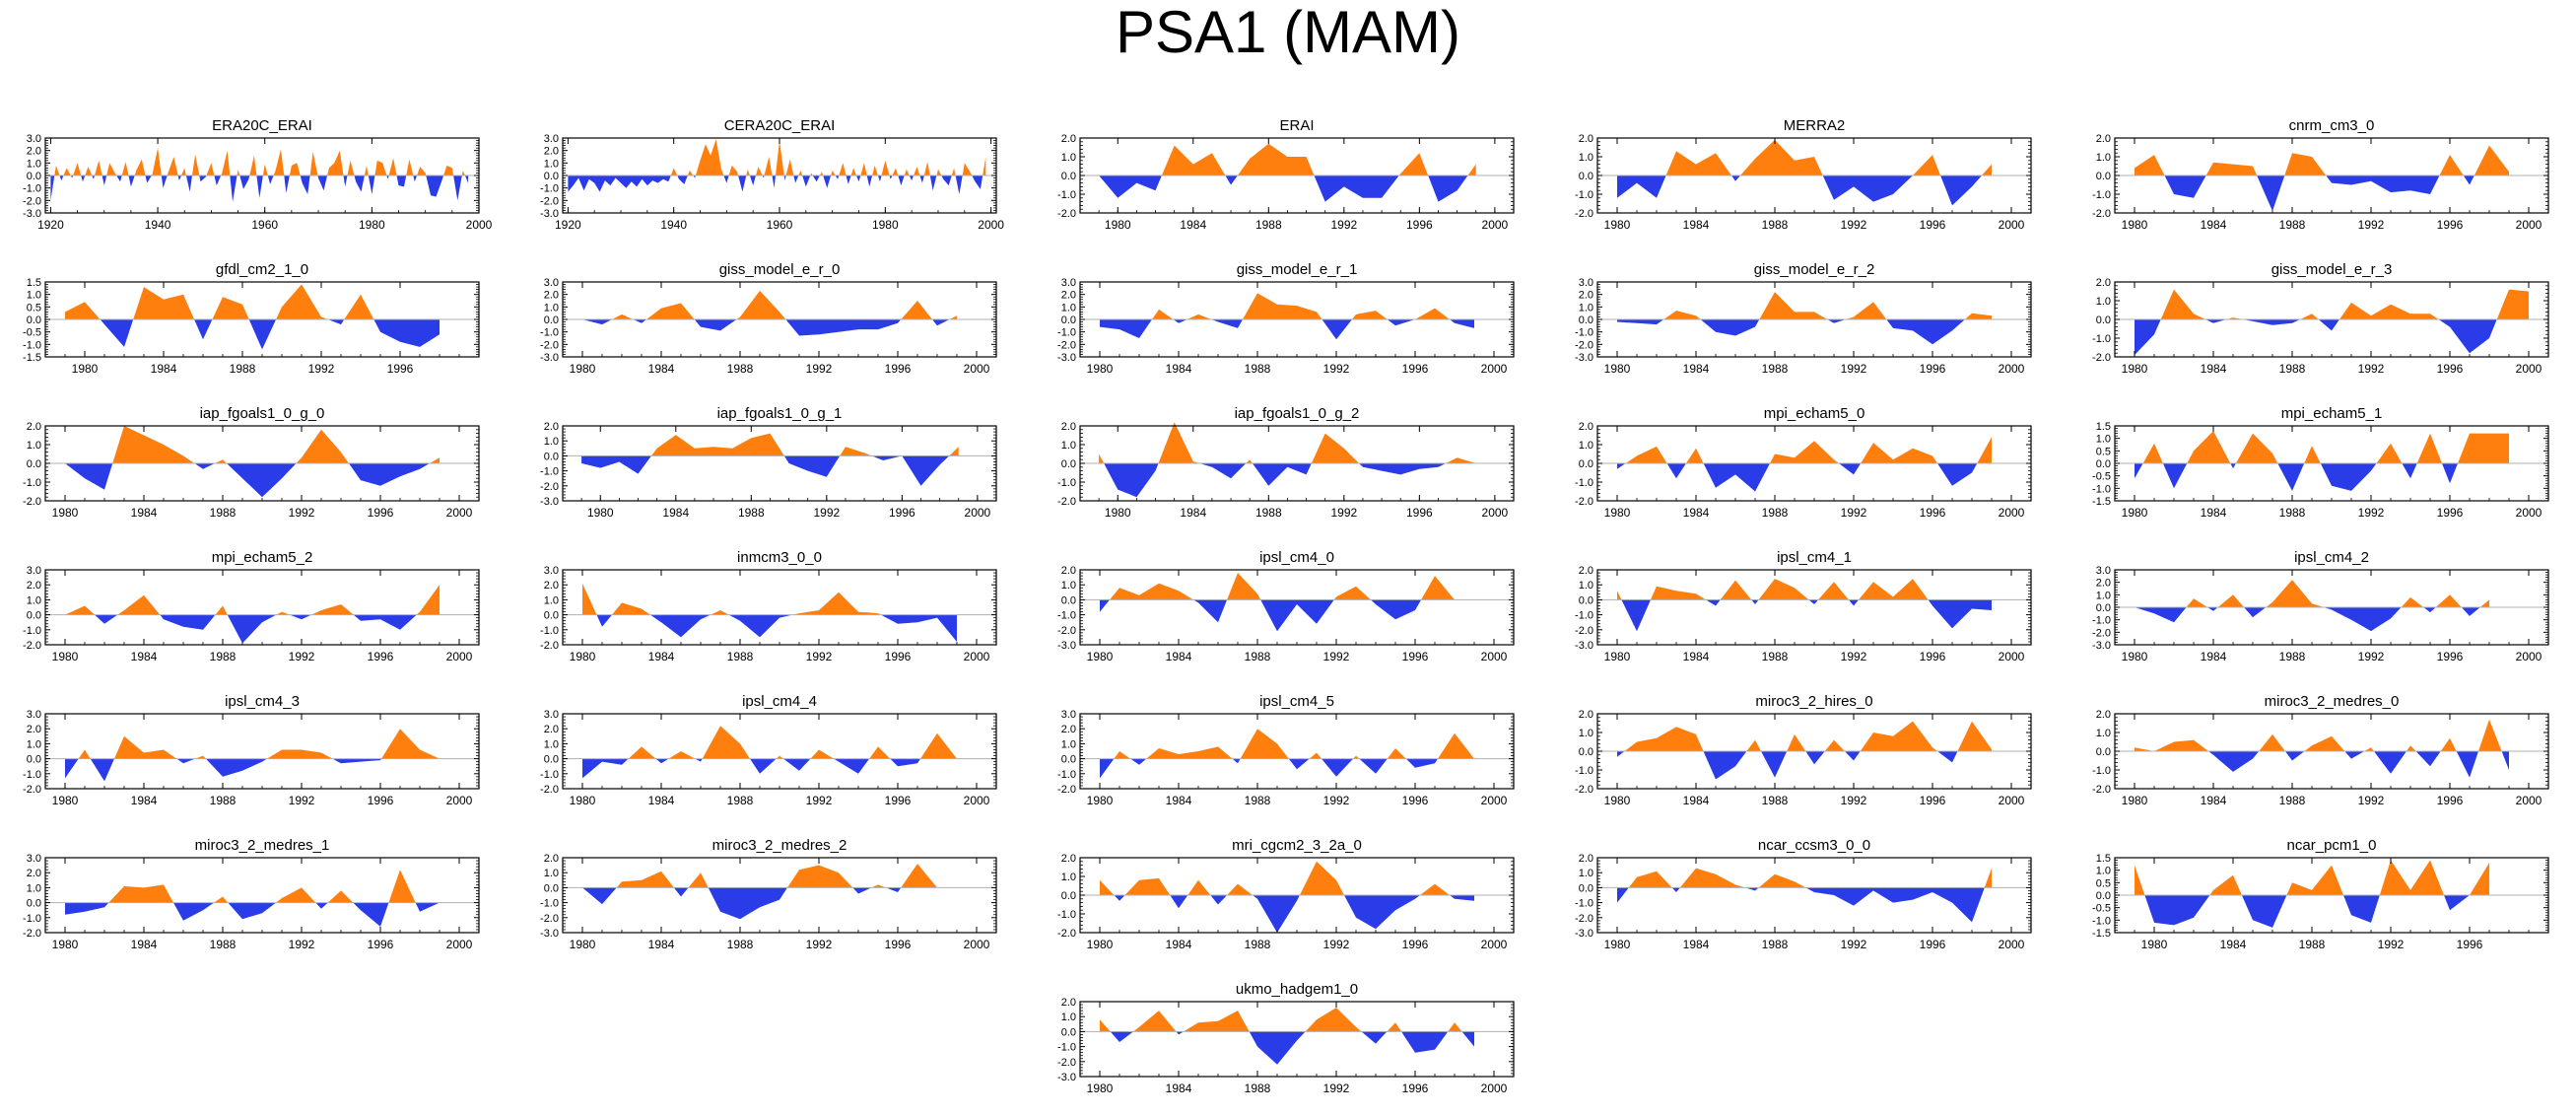 The height and width of the screenshot is (1116, 2576). What do you see at coordinates (264, 225) in the screenshot?
I see `x-tick-label: 1960` at bounding box center [264, 225].